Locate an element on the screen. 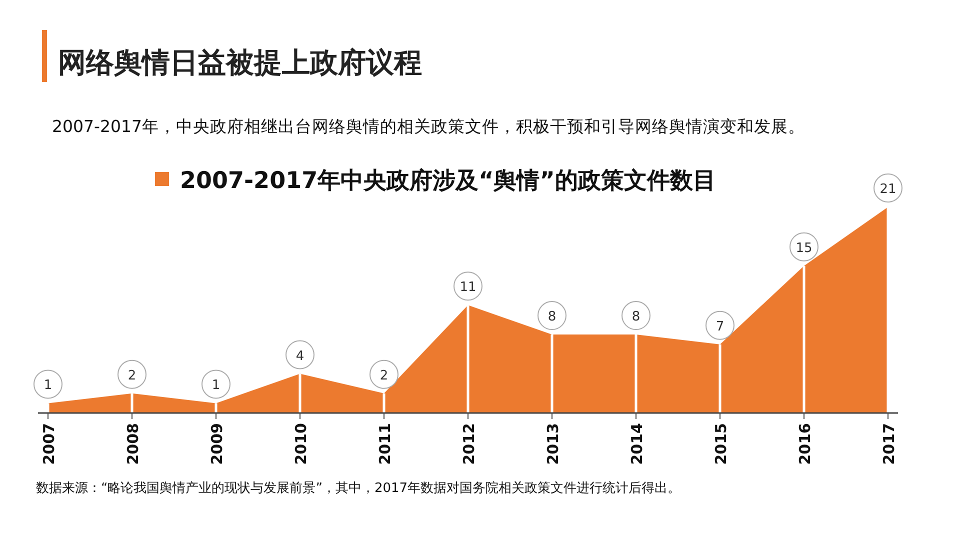 The width and height of the screenshot is (960, 540). x-tick-label: 2012 is located at coordinates (469, 444).